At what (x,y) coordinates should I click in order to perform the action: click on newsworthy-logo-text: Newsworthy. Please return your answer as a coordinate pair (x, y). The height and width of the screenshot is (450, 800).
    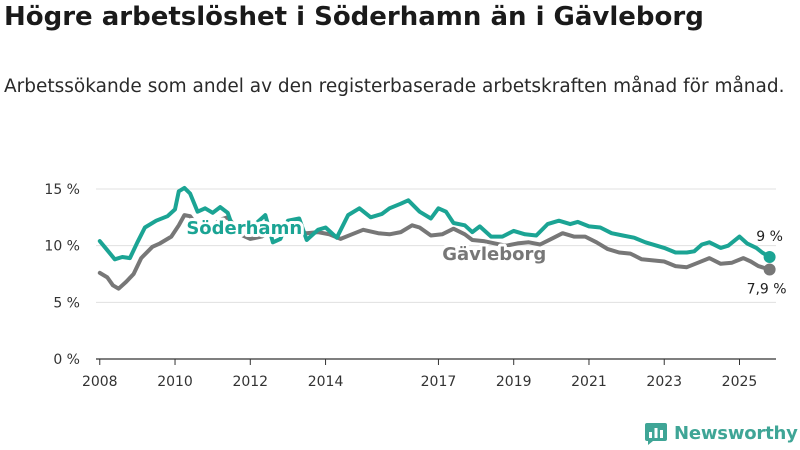
    Looking at the image, I should click on (736, 433).